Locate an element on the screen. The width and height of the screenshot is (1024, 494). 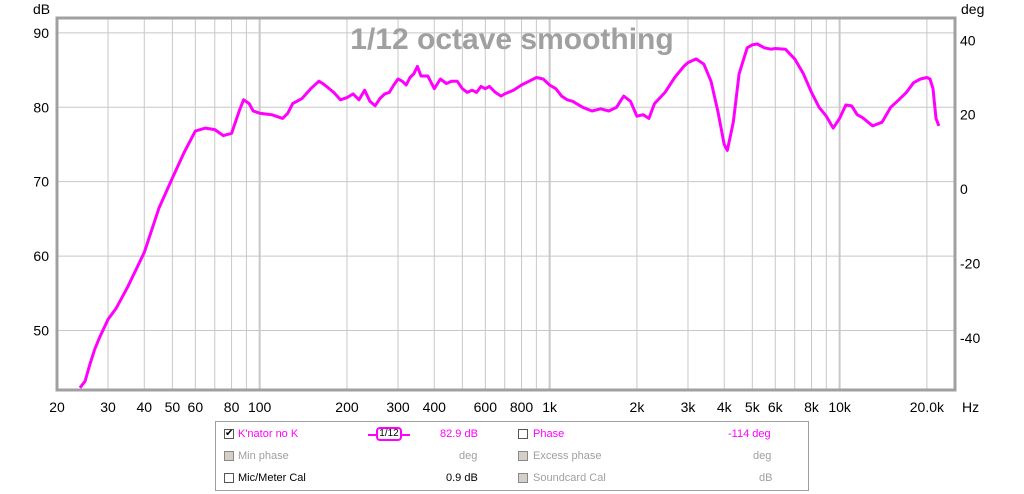
y-tick-label: 50 is located at coordinates (41, 330).